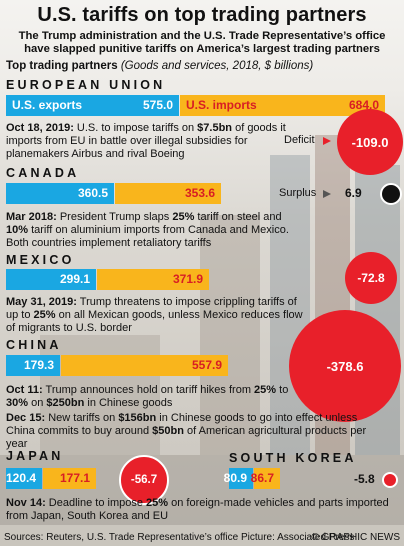  What do you see at coordinates (17, 230) in the screenshot?
I see `note-canada-bold-3: 10%` at bounding box center [17, 230].